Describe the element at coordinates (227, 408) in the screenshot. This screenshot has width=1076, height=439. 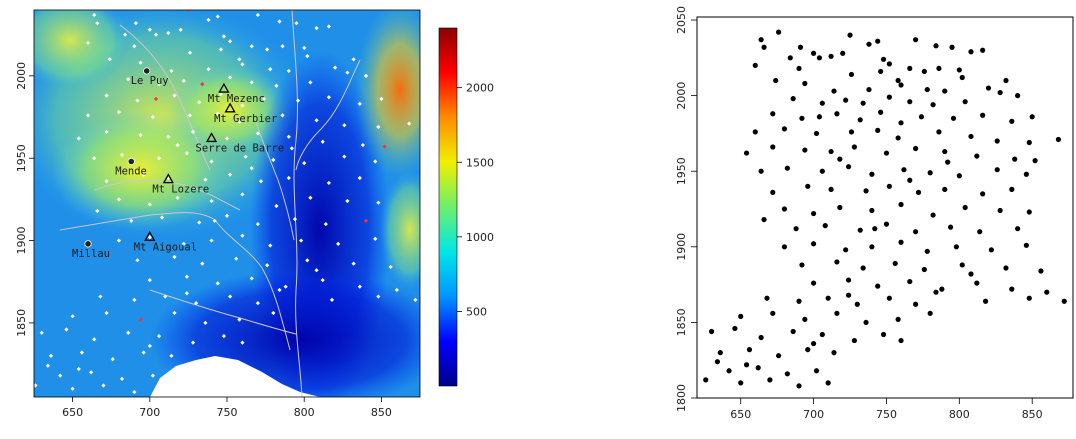
I see `map-x-axis: 650 700 750 800 850` at that location.